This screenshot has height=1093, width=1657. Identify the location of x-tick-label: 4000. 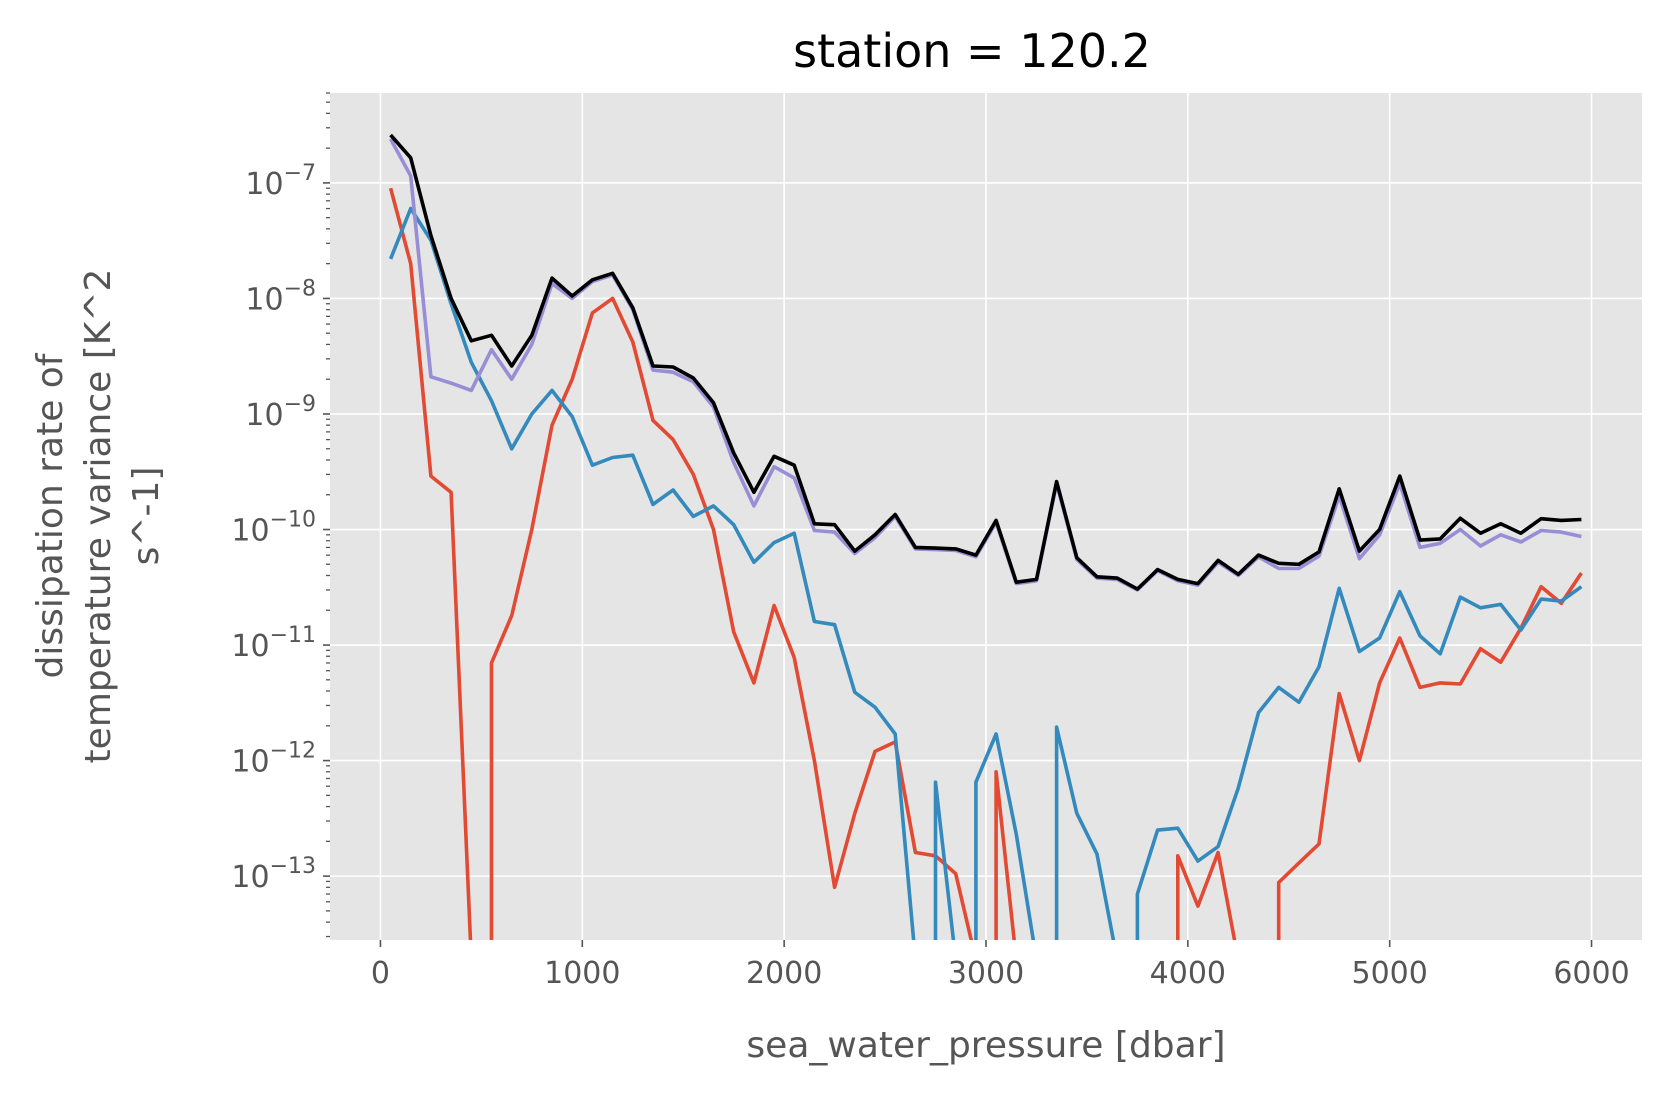
(1188, 973).